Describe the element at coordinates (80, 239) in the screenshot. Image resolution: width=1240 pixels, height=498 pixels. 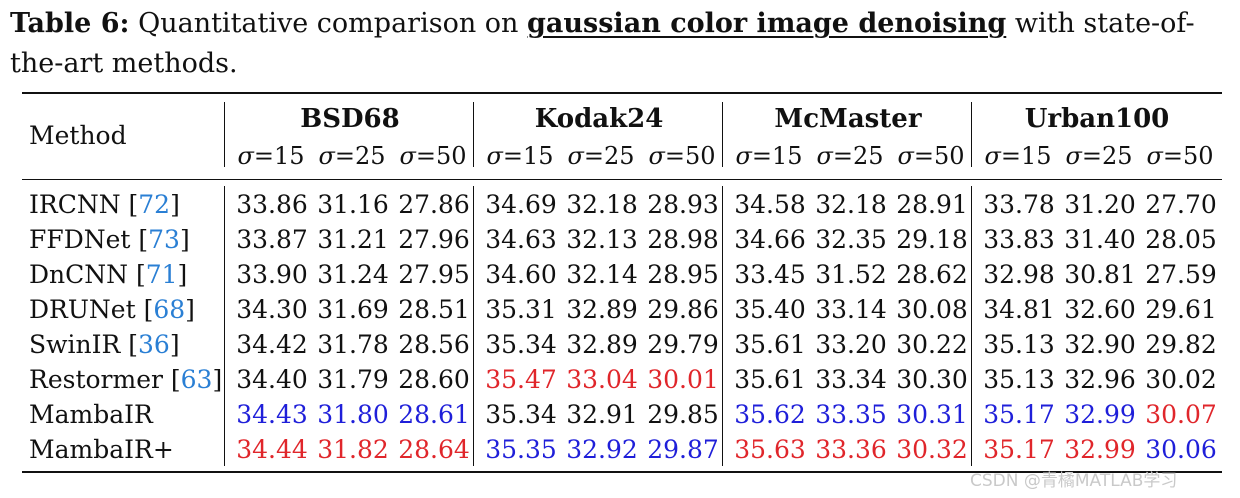
I see `method-label: FFDNet` at that location.